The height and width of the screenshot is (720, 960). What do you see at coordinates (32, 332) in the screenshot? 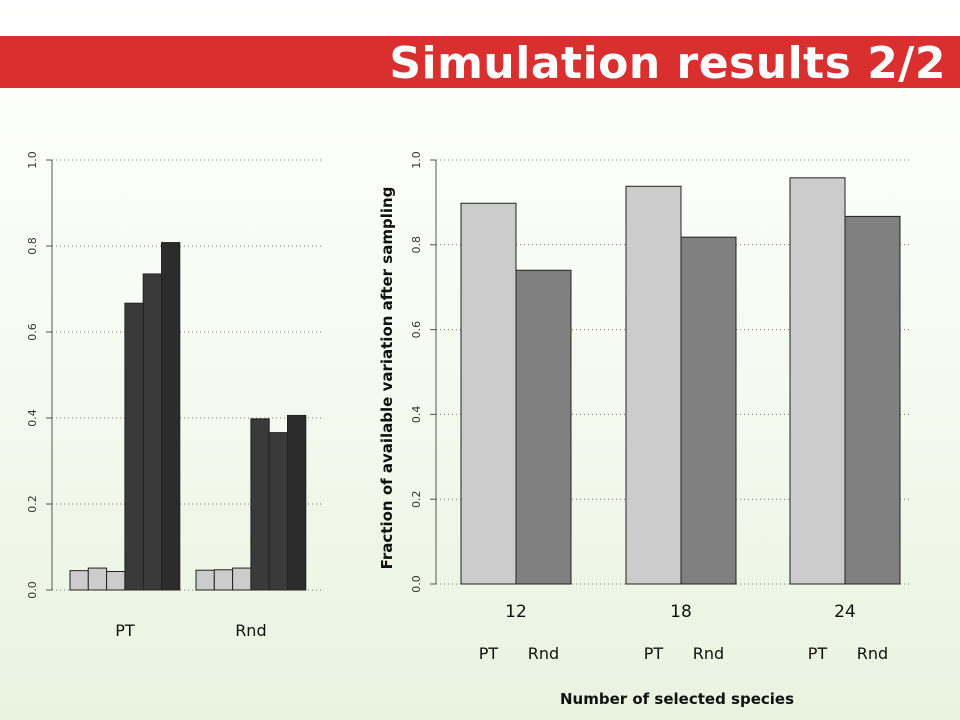
I see `left-chart-tick-label: 0.6` at bounding box center [32, 332].